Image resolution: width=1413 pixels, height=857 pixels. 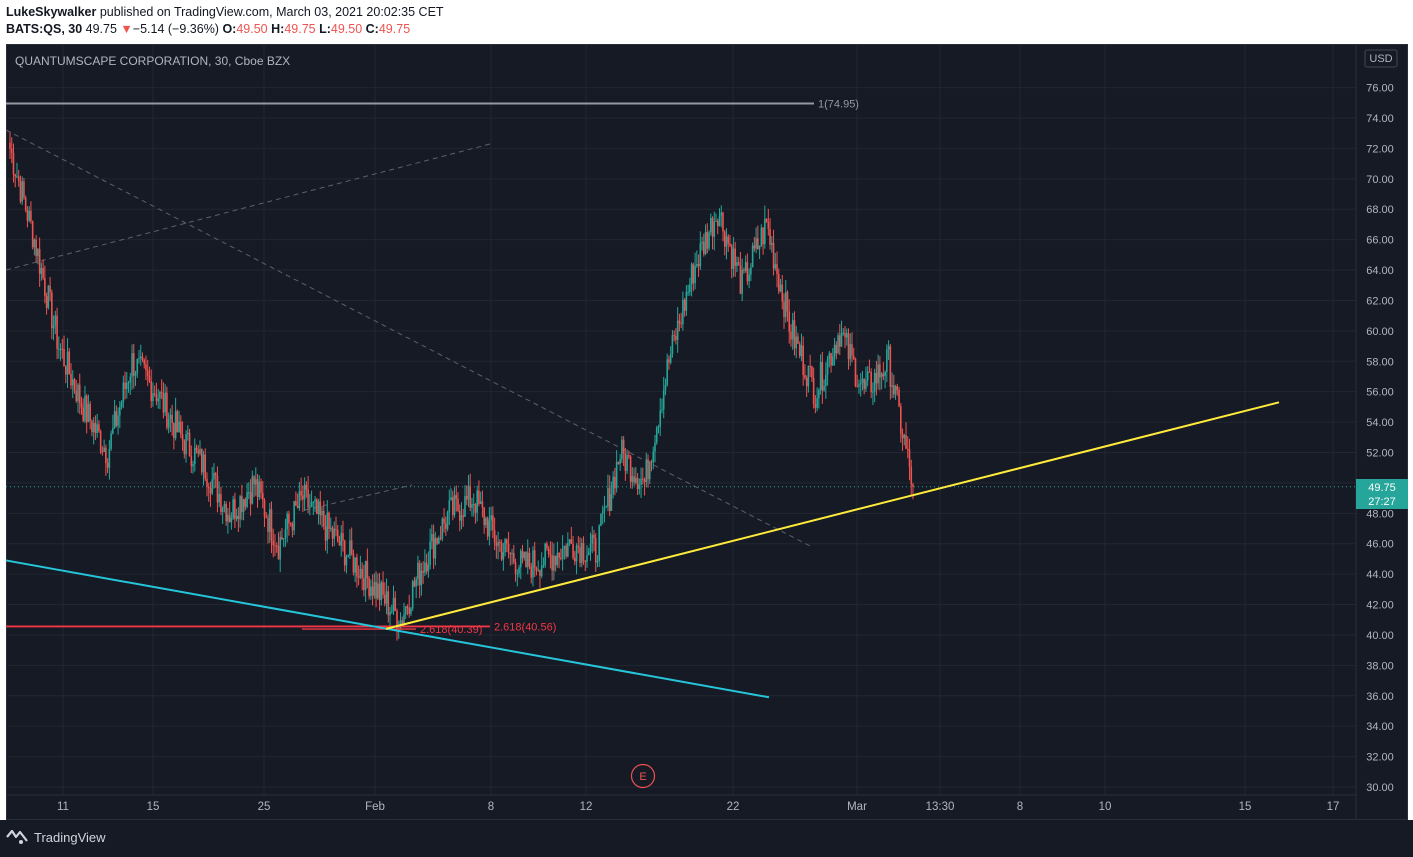 What do you see at coordinates (698, 807) in the screenshot?
I see `time-axis: 11 15 25 Feb 8 12 22 Mar 13:30 8 10 15 17` at bounding box center [698, 807].